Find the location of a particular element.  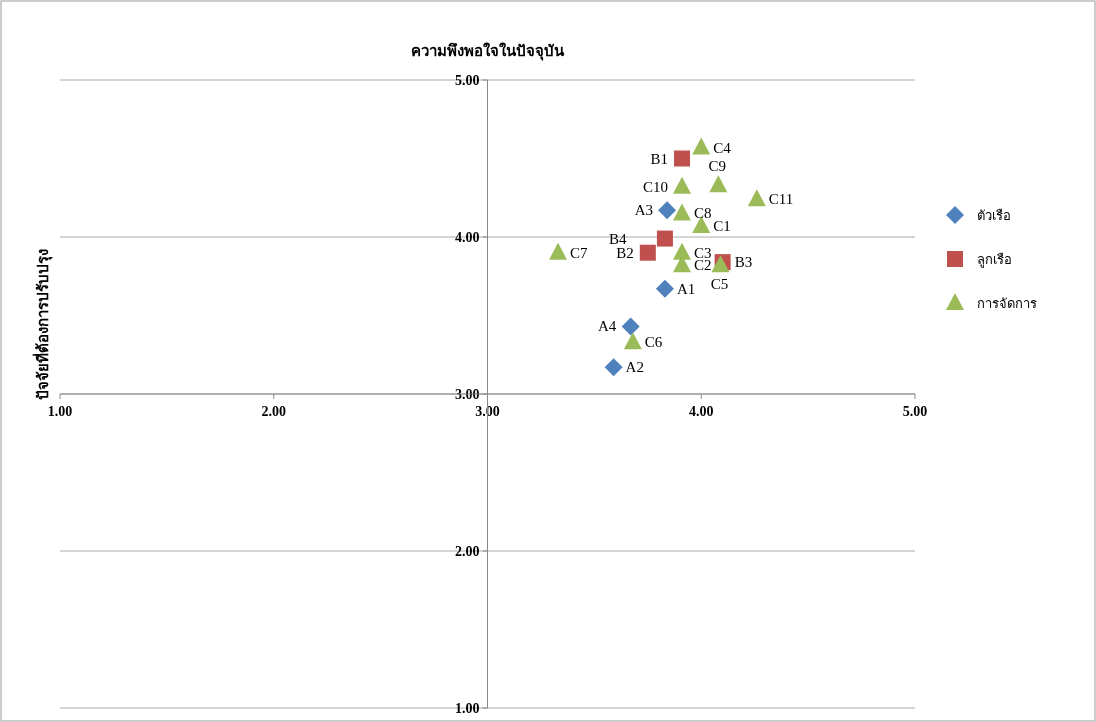

annotation: C4 is located at coordinates (722, 147).